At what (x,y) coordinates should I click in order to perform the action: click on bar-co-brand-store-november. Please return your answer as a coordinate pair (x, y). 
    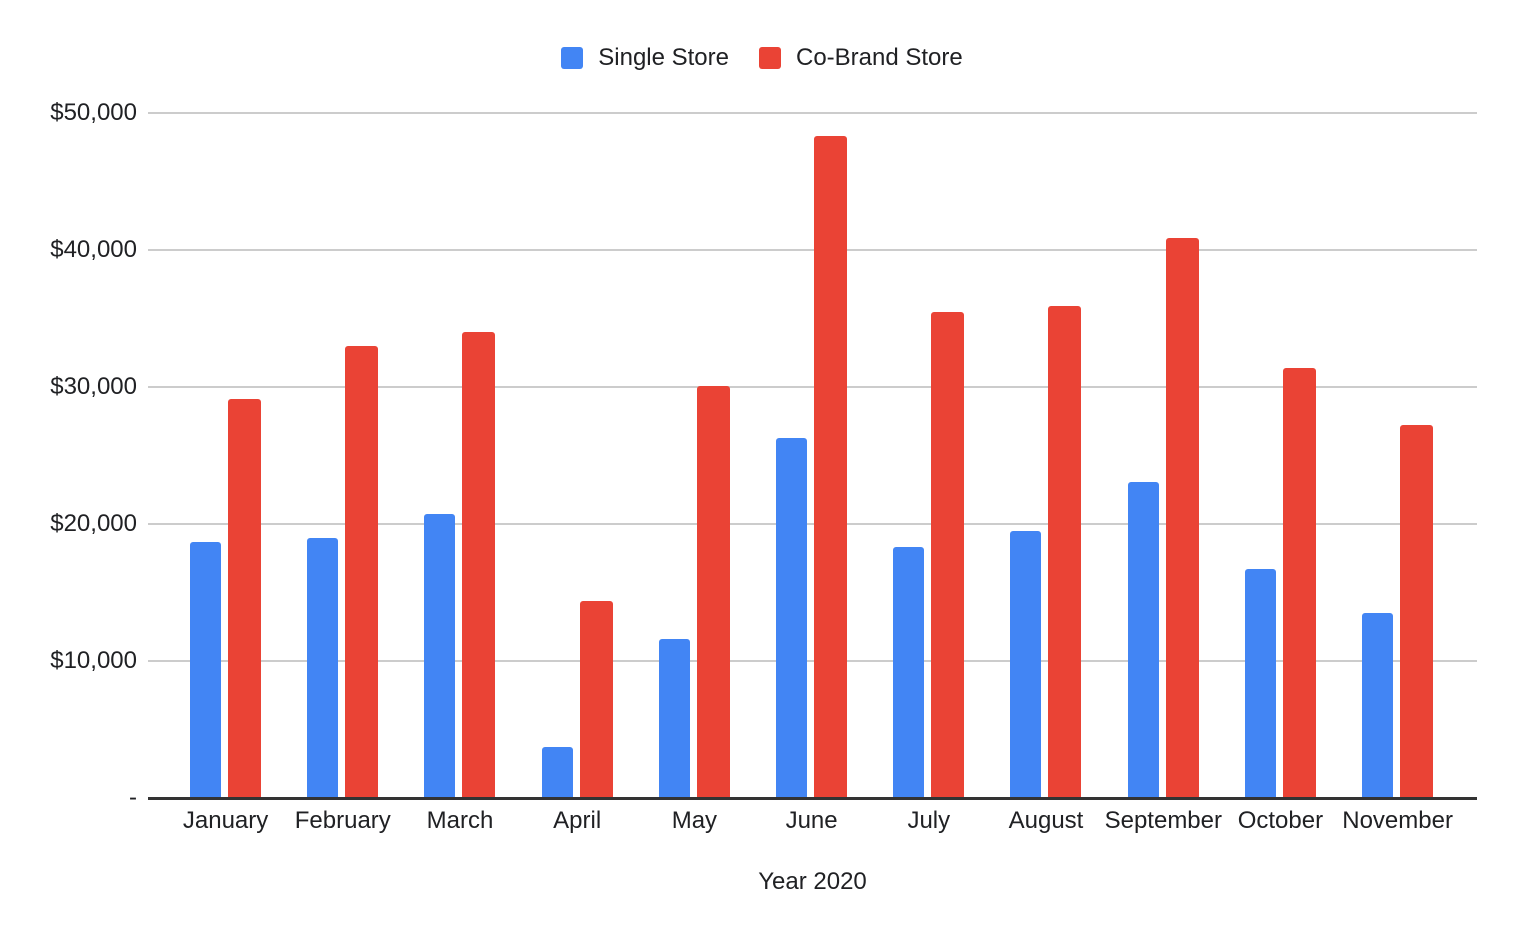
    Looking at the image, I should click on (1417, 611).